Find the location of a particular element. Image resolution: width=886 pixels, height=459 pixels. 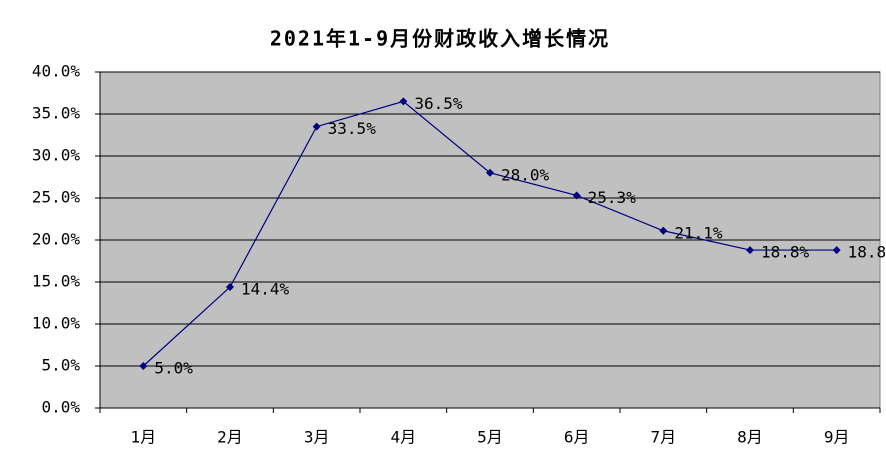

data-label: 25.3% is located at coordinates (612, 197).